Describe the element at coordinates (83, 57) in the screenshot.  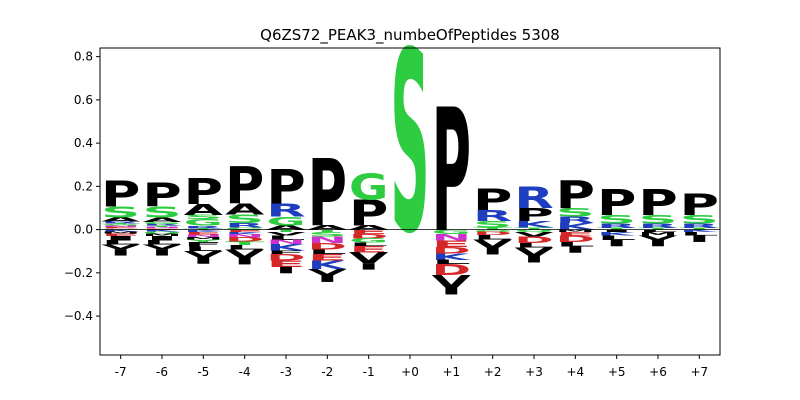
I see `y-tick-label: 0.8` at that location.